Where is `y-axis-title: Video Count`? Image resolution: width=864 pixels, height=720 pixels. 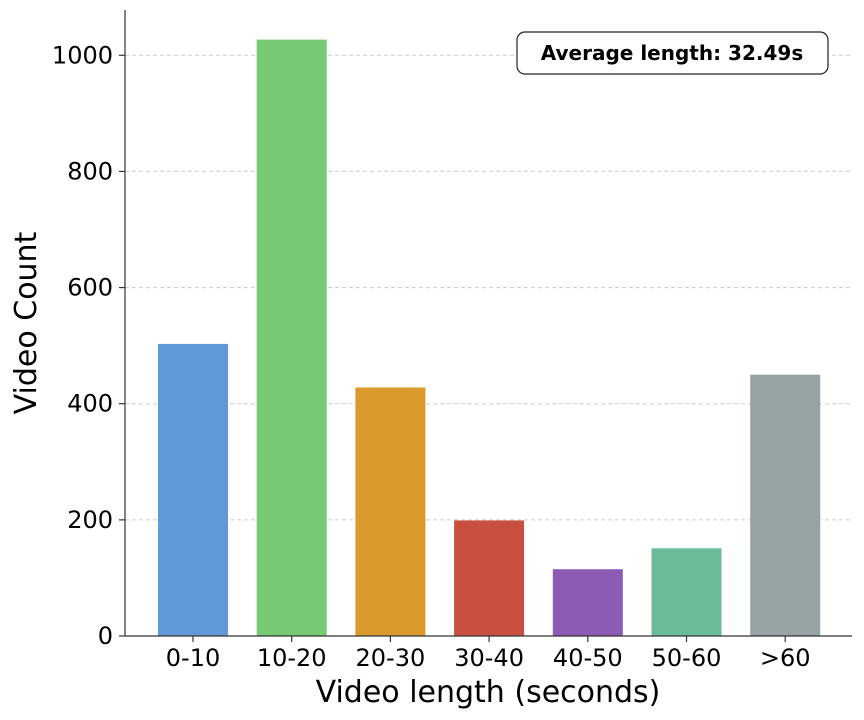
y-axis-title: Video Count is located at coordinates (26, 322).